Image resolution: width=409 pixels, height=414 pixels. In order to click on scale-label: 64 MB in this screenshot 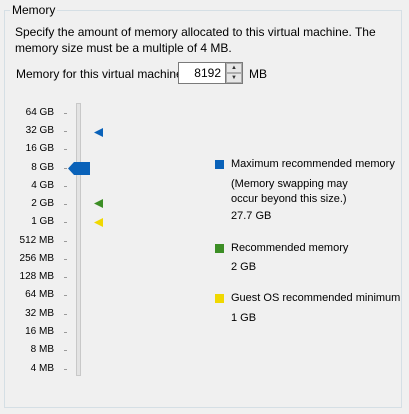, I will do `click(39, 294)`.